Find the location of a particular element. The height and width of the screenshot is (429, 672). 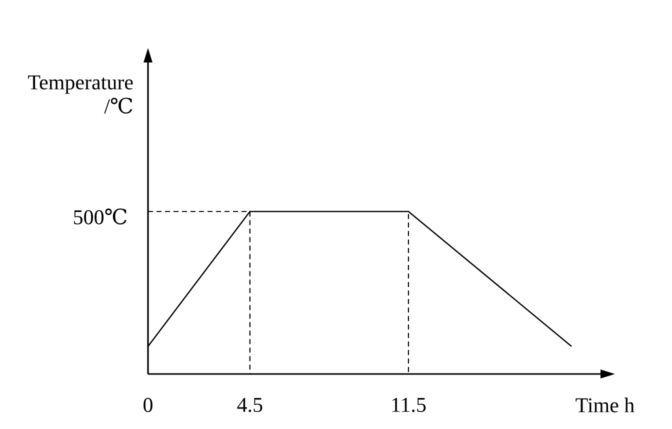

x-tick-label: 4.5 is located at coordinates (249, 405).